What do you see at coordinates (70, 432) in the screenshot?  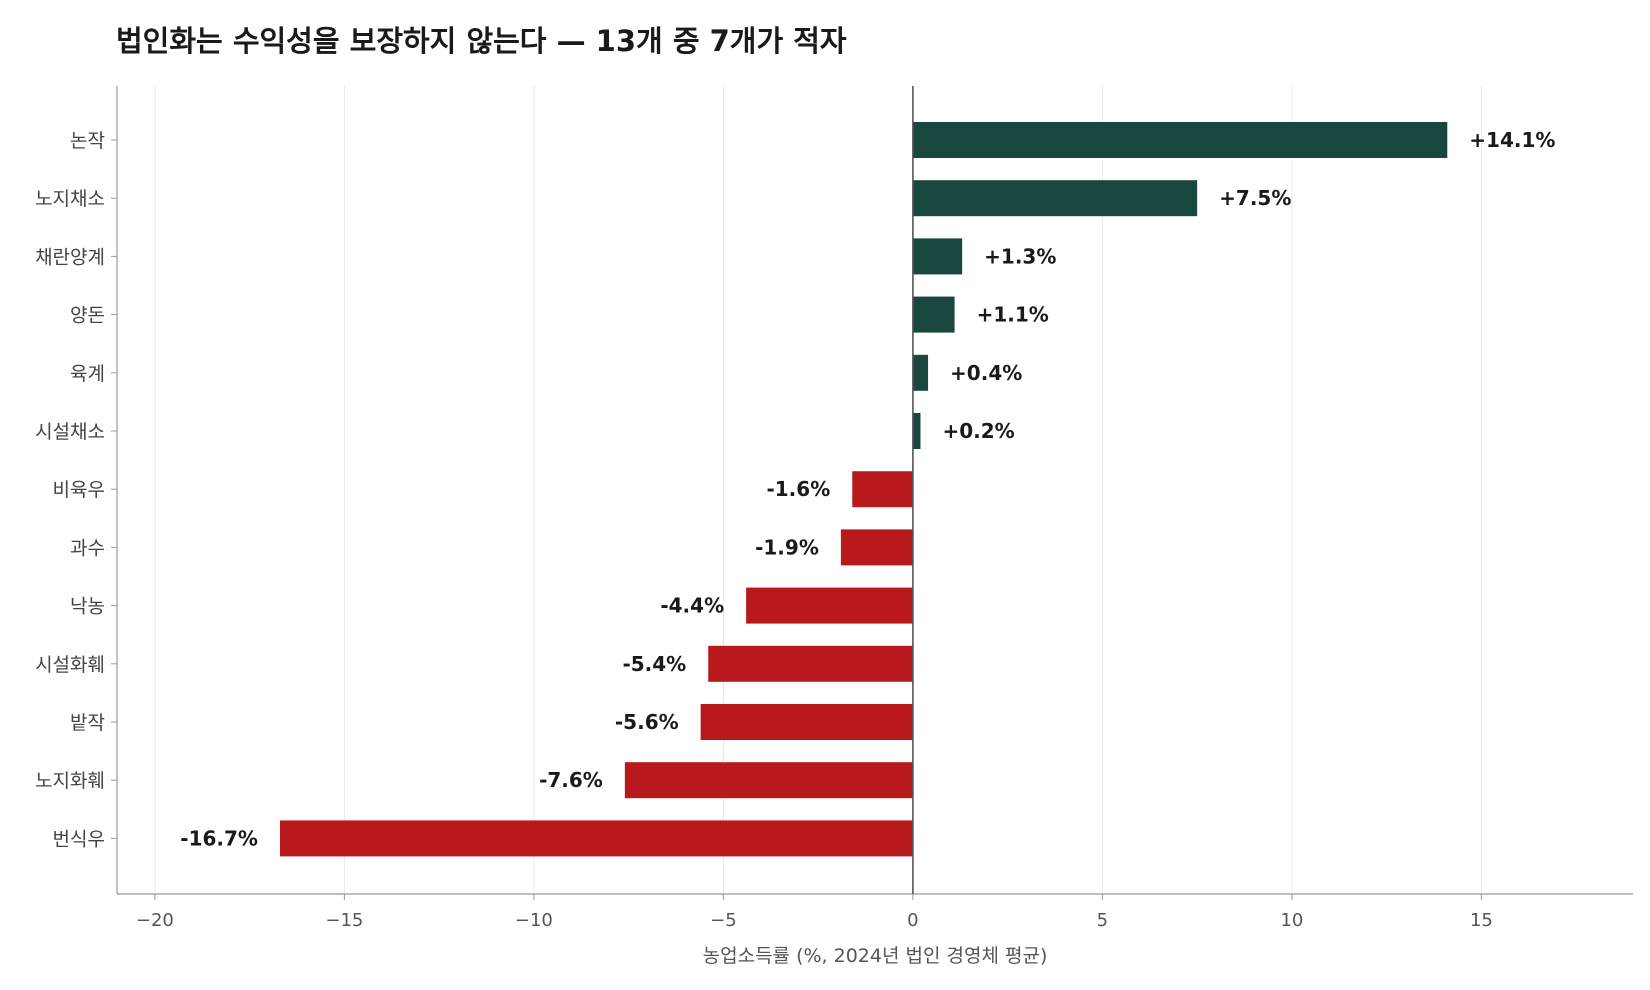 I see `category-label: 시설채소` at bounding box center [70, 432].